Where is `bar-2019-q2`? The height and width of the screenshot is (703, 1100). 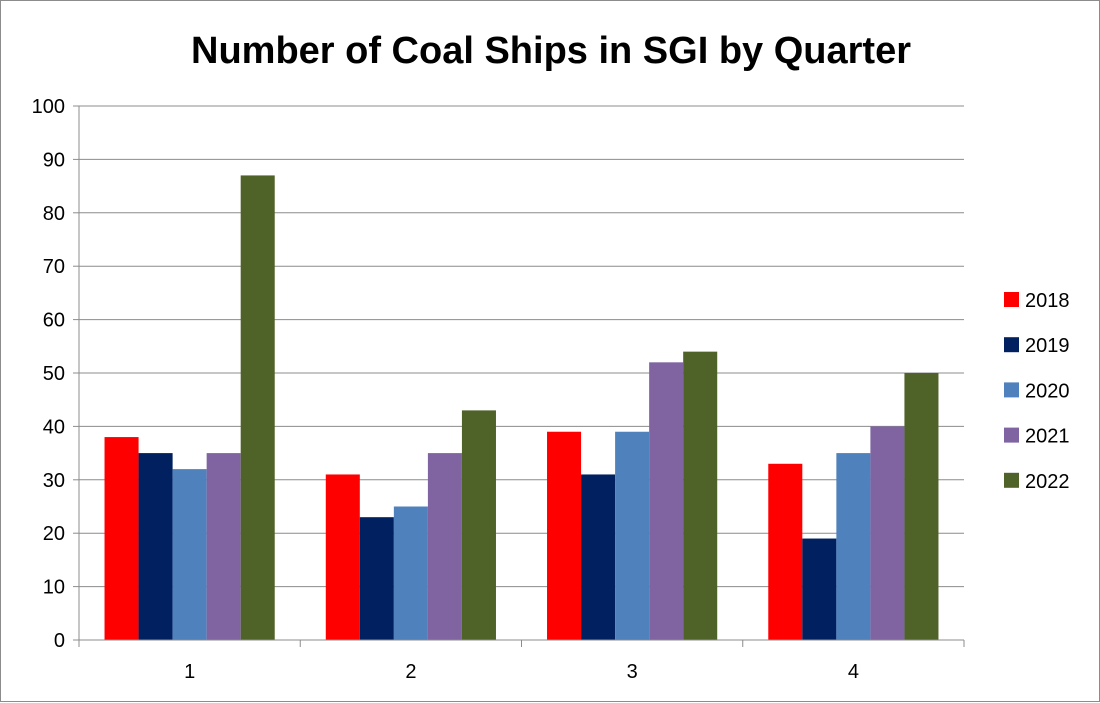
bar-2019-q2 is located at coordinates (376, 578).